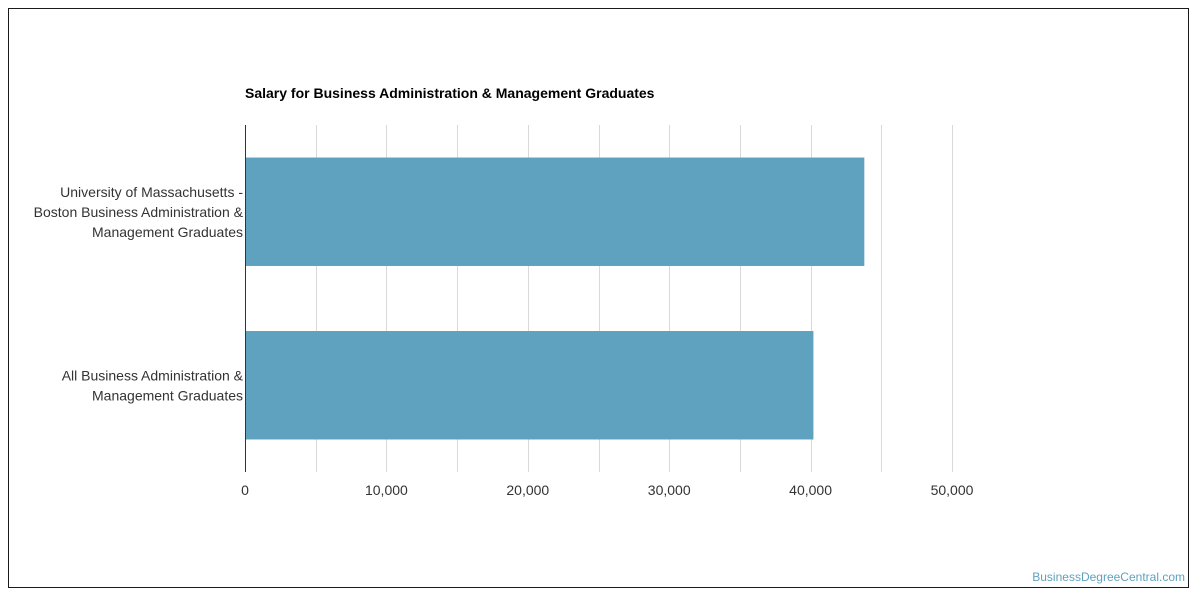 The image size is (1200, 600). What do you see at coordinates (386, 490) in the screenshot?
I see `x-tick-label: 10,000` at bounding box center [386, 490].